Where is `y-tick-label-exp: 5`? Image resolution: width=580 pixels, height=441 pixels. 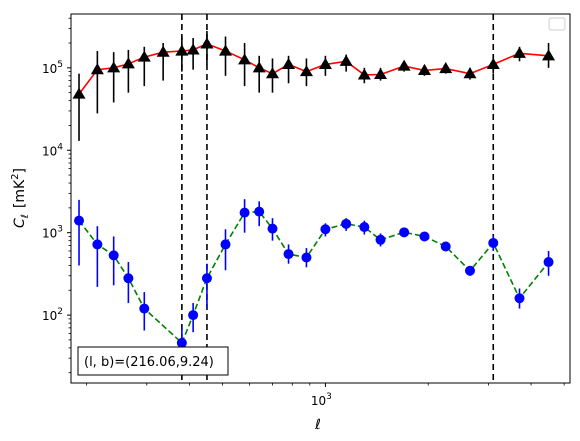 y-tick-label-exp: 5 is located at coordinates (60, 65).